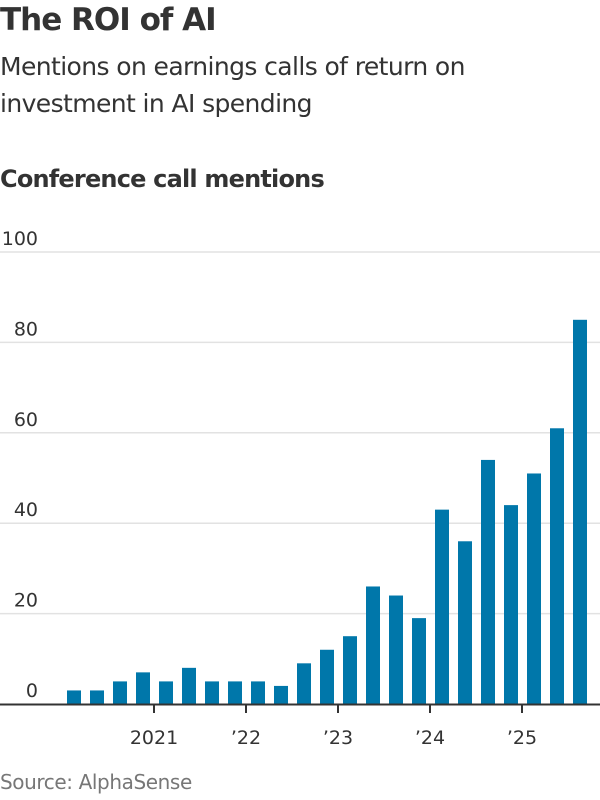  Describe the element at coordinates (26, 510) in the screenshot. I see `y-tick-label: 40` at that location.